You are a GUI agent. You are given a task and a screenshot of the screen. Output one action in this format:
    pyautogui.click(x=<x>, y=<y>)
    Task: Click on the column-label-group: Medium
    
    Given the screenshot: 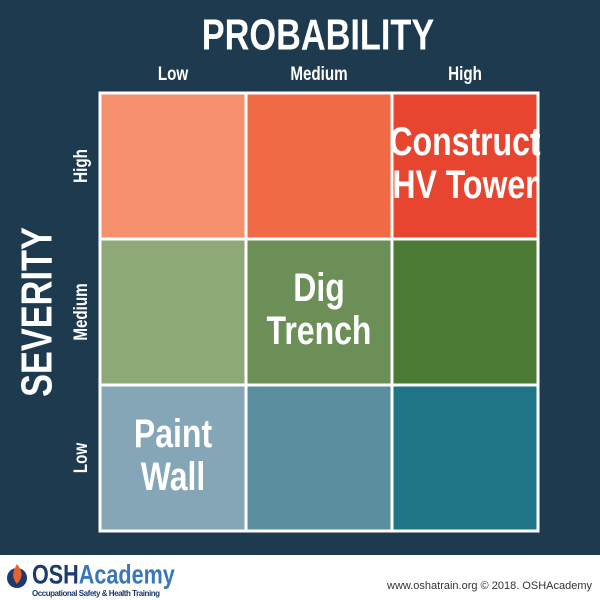 What is the action you would take?
    pyautogui.click(x=318, y=73)
    